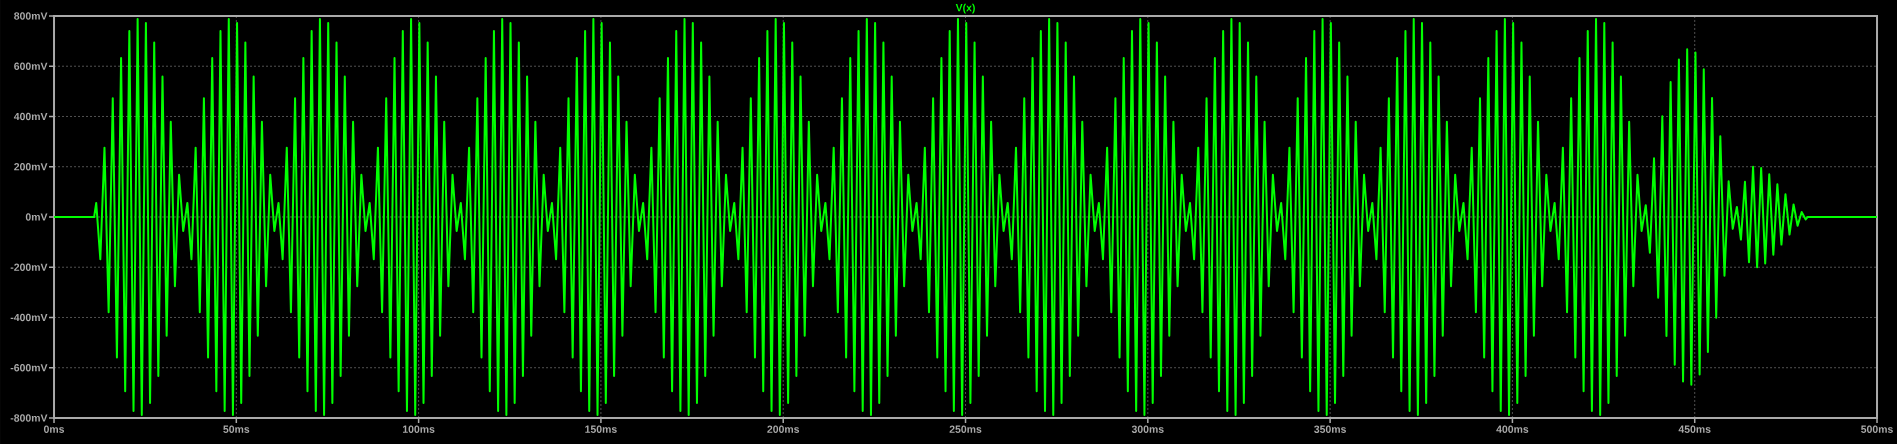  What do you see at coordinates (31, 16) in the screenshot?
I see `y-tick-label: 800mV` at bounding box center [31, 16].